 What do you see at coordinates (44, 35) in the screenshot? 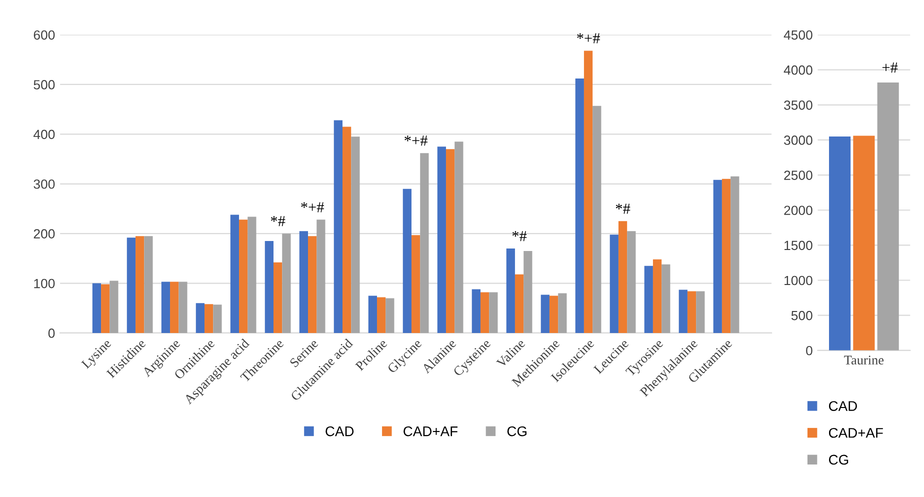
I see `y-tick-label: 600` at bounding box center [44, 35].